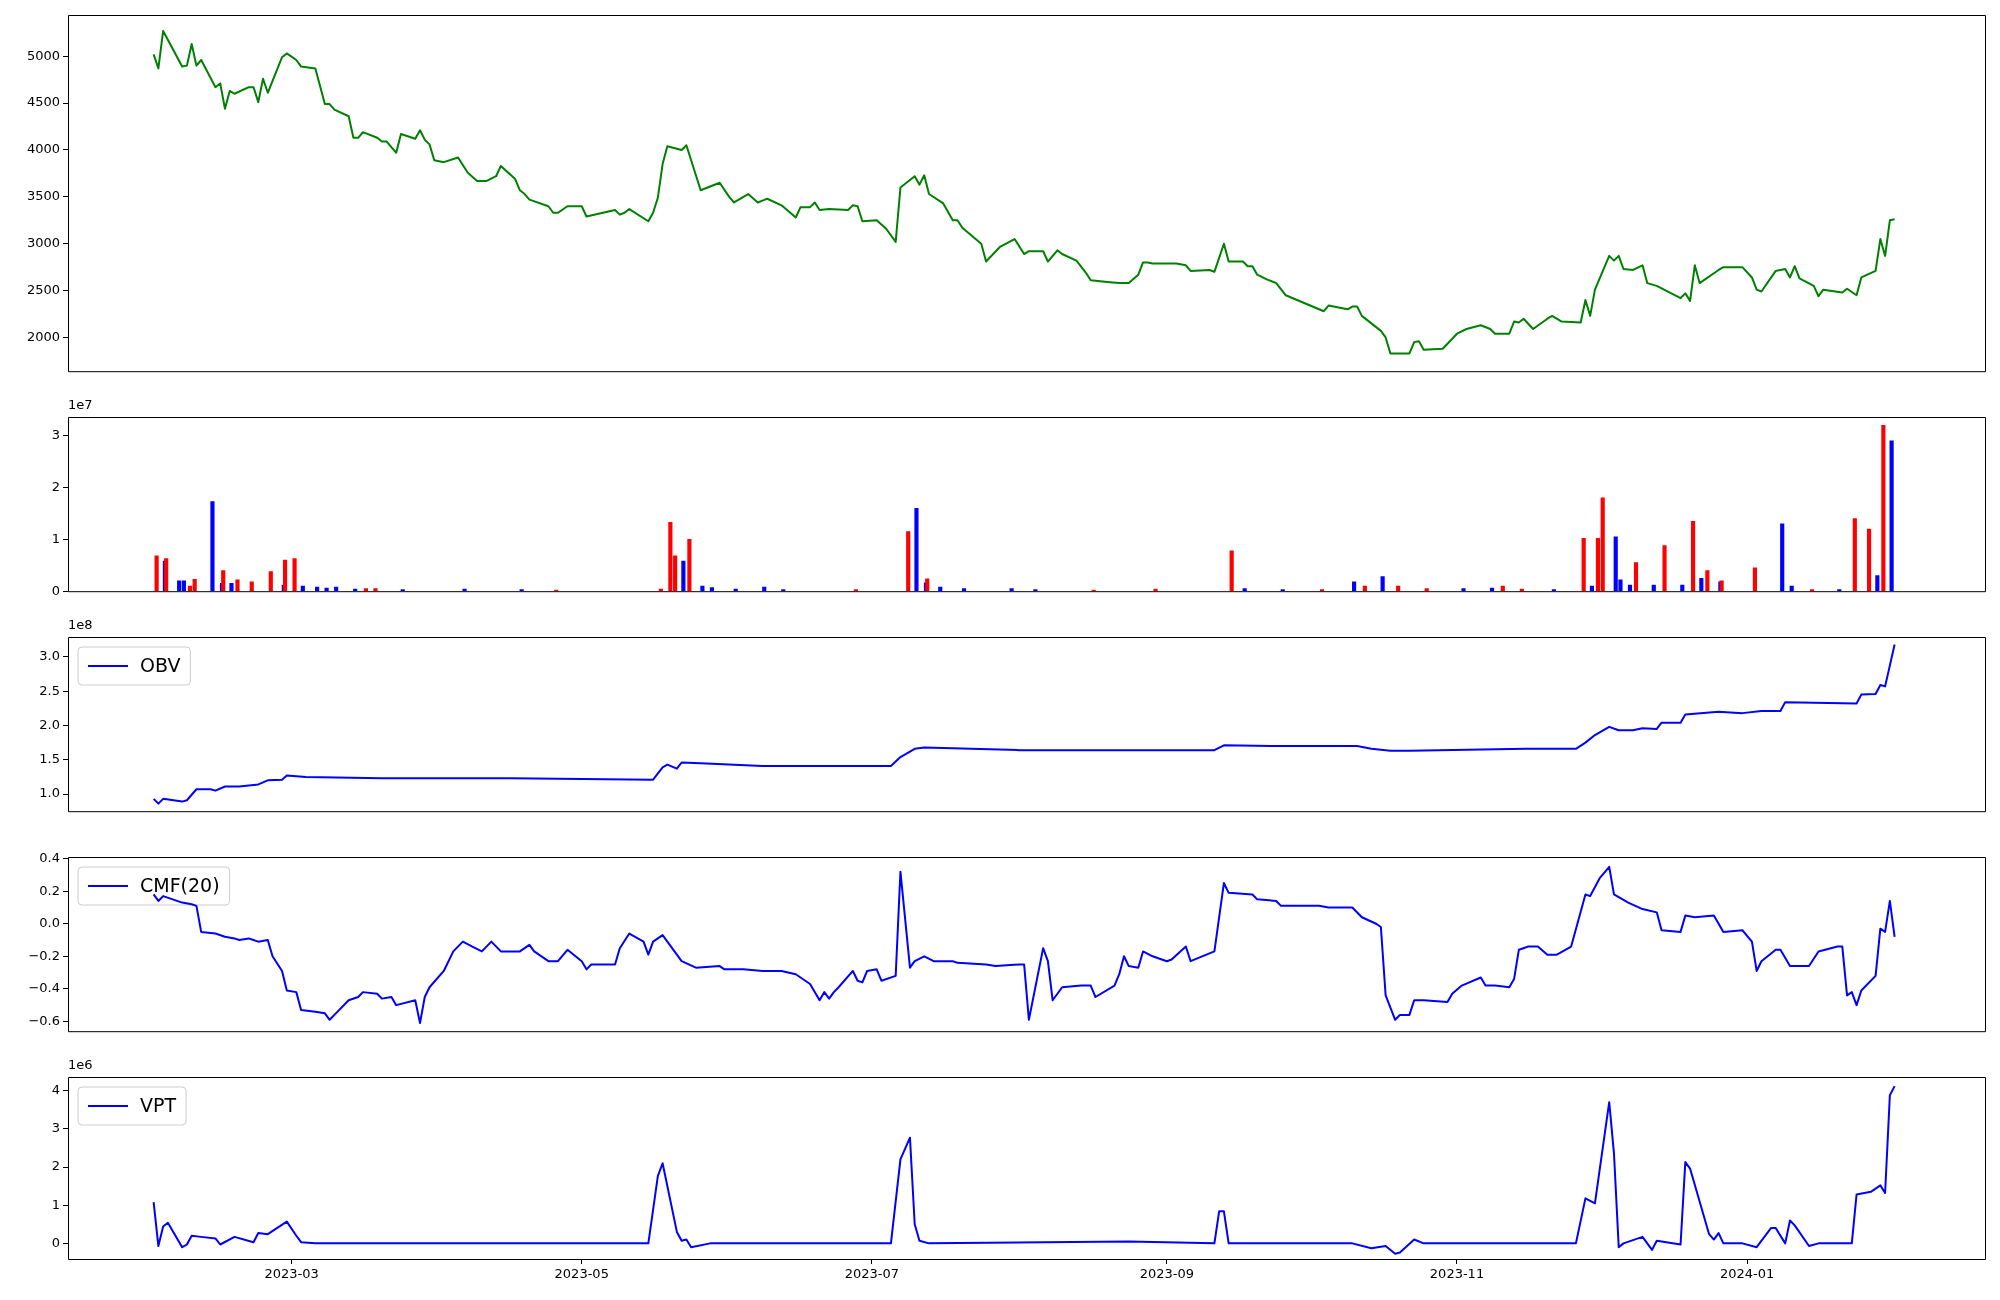 Image resolution: width=2000 pixels, height=1300 pixels. Describe the element at coordinates (44, 988) in the screenshot. I see `y-tick-label: −0.4` at that location.